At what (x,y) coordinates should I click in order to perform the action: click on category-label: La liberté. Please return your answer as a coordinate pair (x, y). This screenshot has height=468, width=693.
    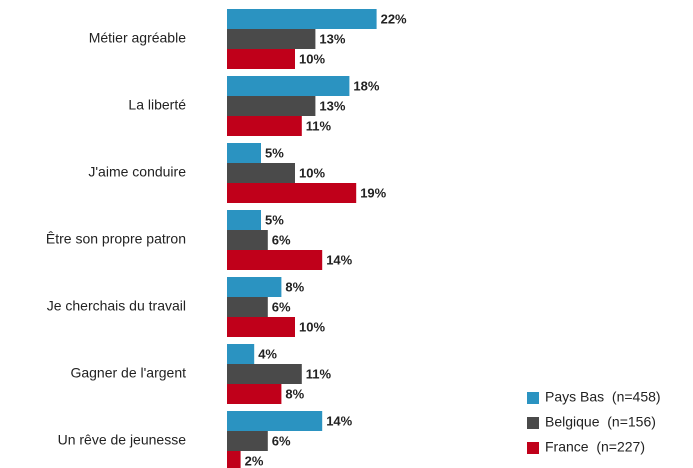
    Looking at the image, I should click on (157, 105).